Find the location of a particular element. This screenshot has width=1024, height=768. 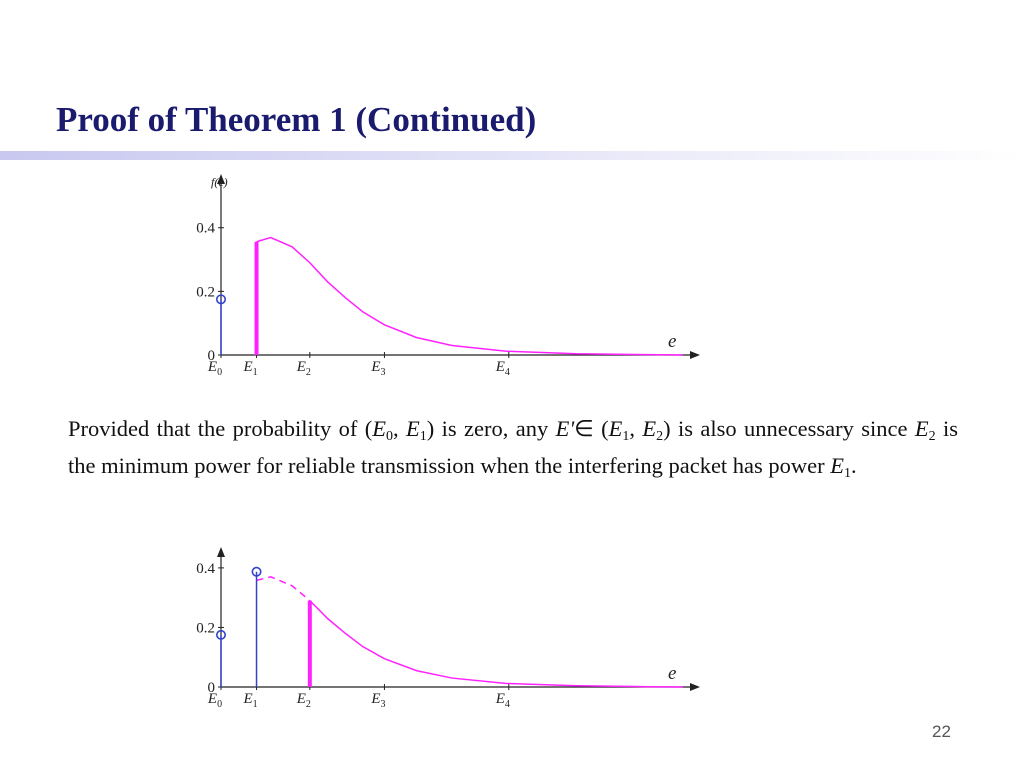

y-axis-label: f(e) is located at coordinates (219, 182).